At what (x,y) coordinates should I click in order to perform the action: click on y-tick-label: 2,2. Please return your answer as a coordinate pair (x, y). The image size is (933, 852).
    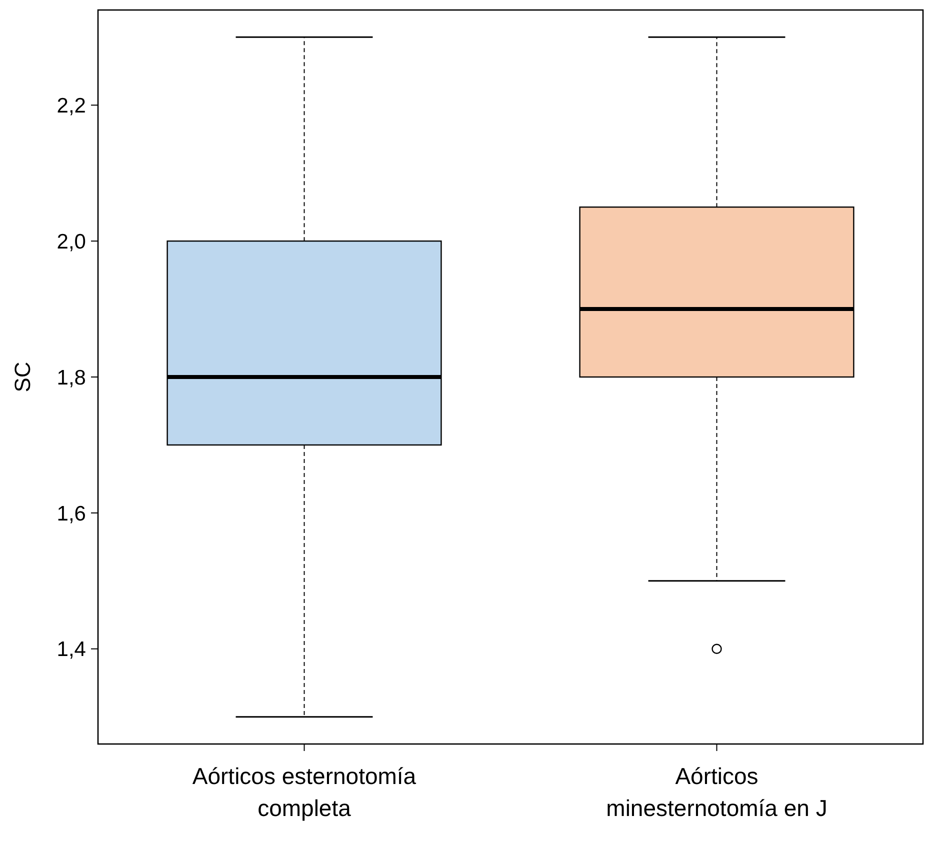
    Looking at the image, I should click on (71, 106).